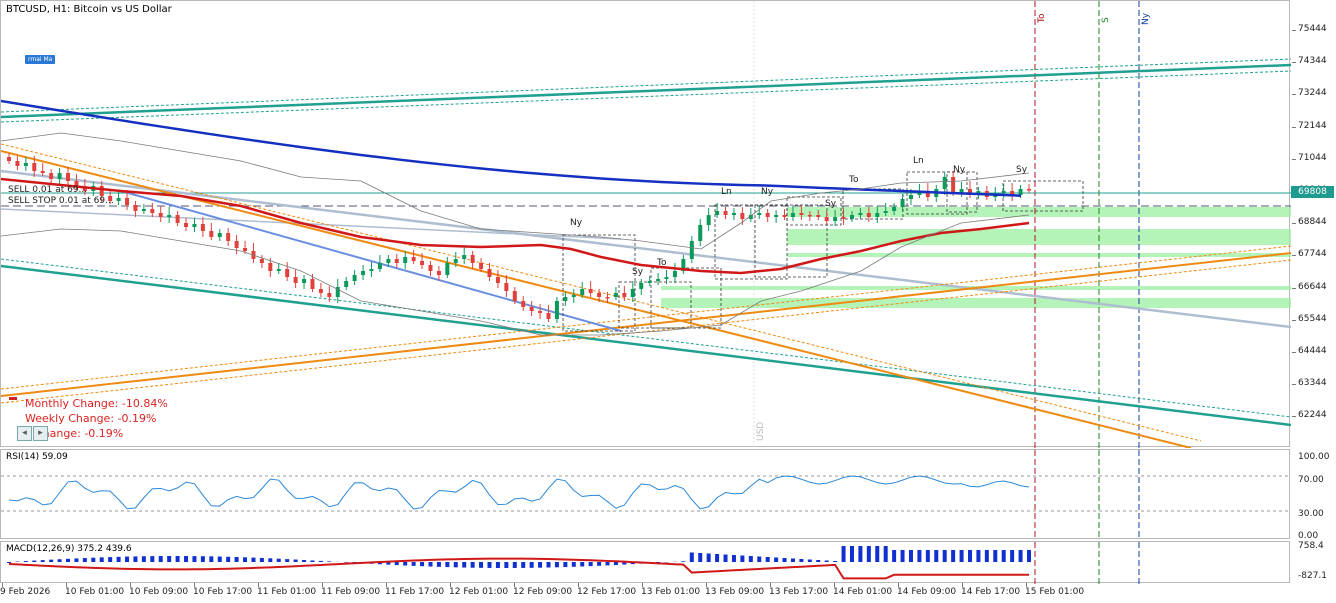 The height and width of the screenshot is (603, 1336). Describe the element at coordinates (1314, 457) in the screenshot. I see `rsi-tick-label: 100.00` at that location.